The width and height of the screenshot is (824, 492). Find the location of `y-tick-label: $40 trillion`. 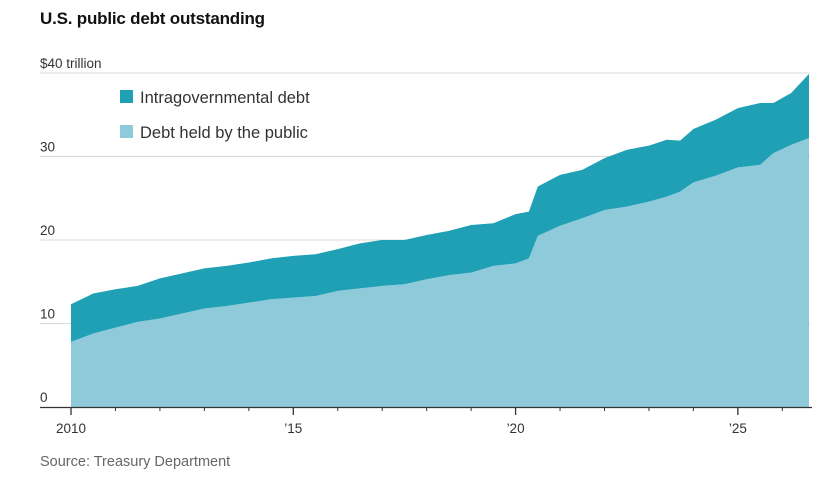

y-tick-label: $40 trillion is located at coordinates (71, 63).